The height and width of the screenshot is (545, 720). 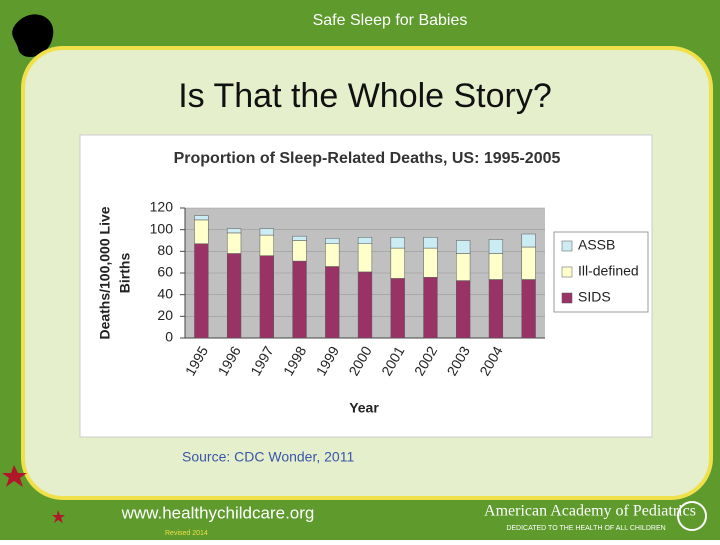 I want to click on legend-label: ASSB, so click(x=596, y=245).